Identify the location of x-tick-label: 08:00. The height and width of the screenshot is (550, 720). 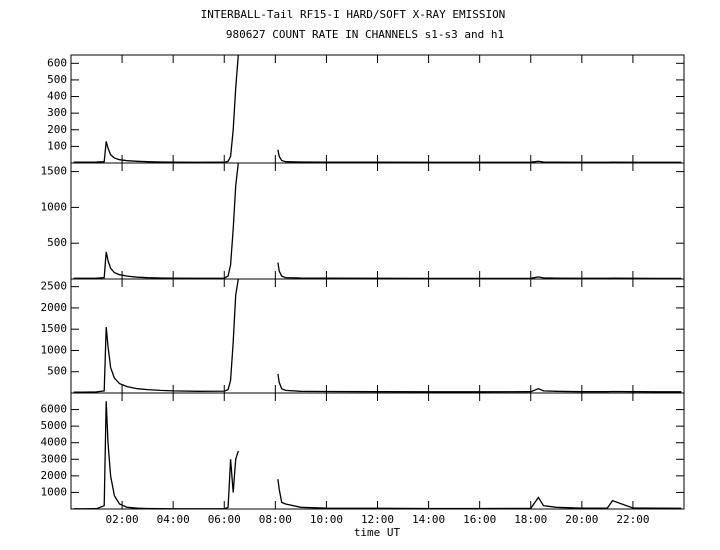
(275, 519).